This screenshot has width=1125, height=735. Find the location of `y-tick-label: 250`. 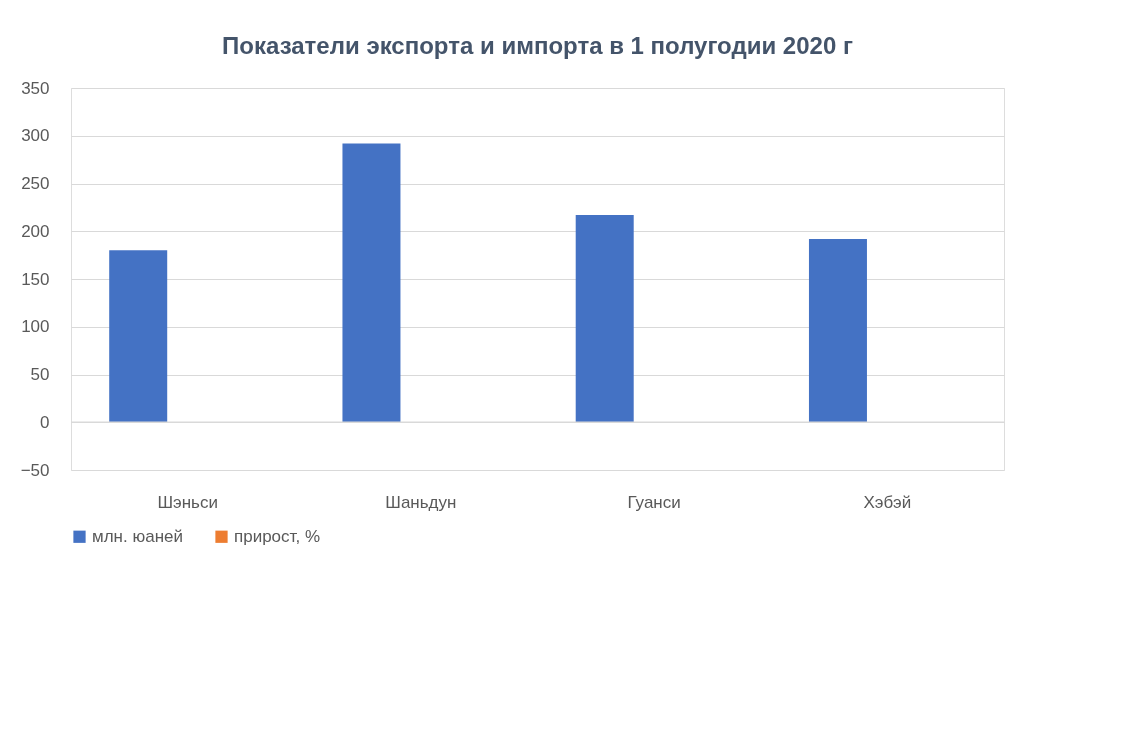

y-tick-label: 250 is located at coordinates (35, 183).